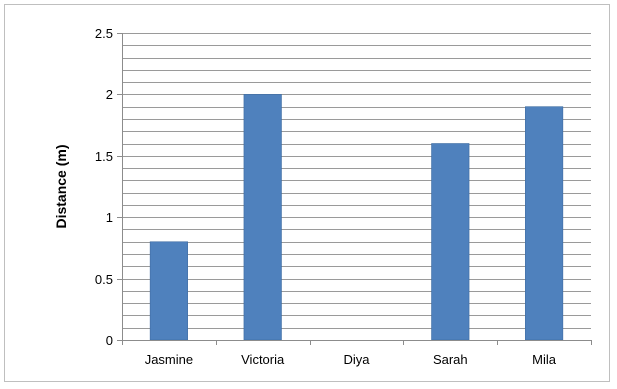 The height and width of the screenshot is (389, 617). What do you see at coordinates (356, 359) in the screenshot?
I see `x-tick-label: Diya` at bounding box center [356, 359].